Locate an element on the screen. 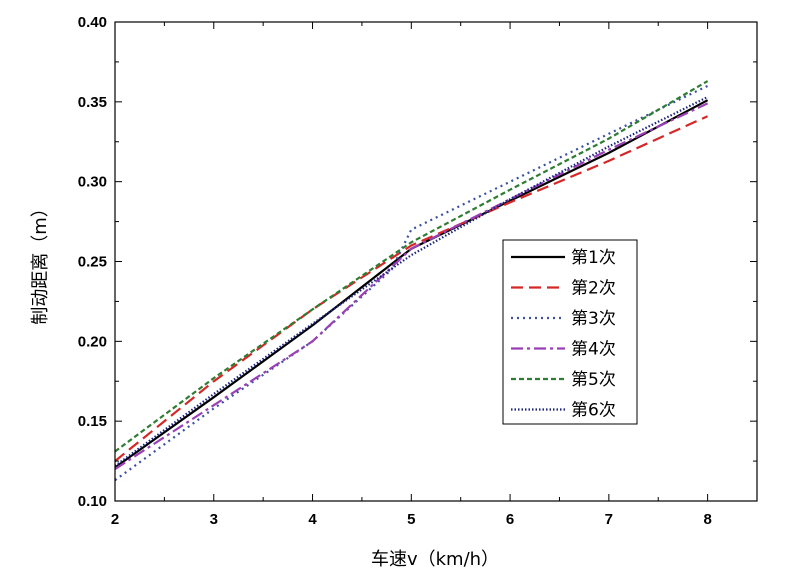 This screenshot has height=585, width=786. legend-label-3: 第3次 is located at coordinates (593, 319).